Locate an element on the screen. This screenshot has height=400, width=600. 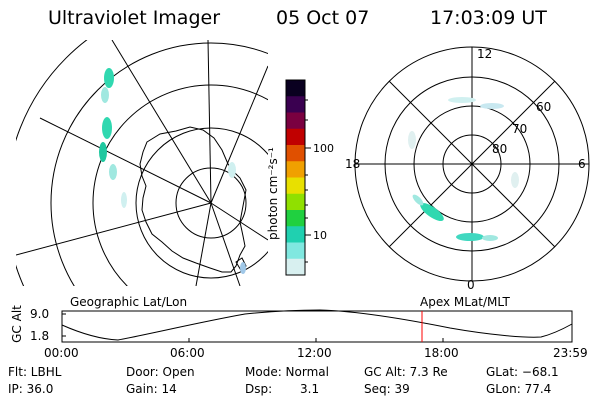
glat-value: GLat: −68.1 is located at coordinates (522, 372).